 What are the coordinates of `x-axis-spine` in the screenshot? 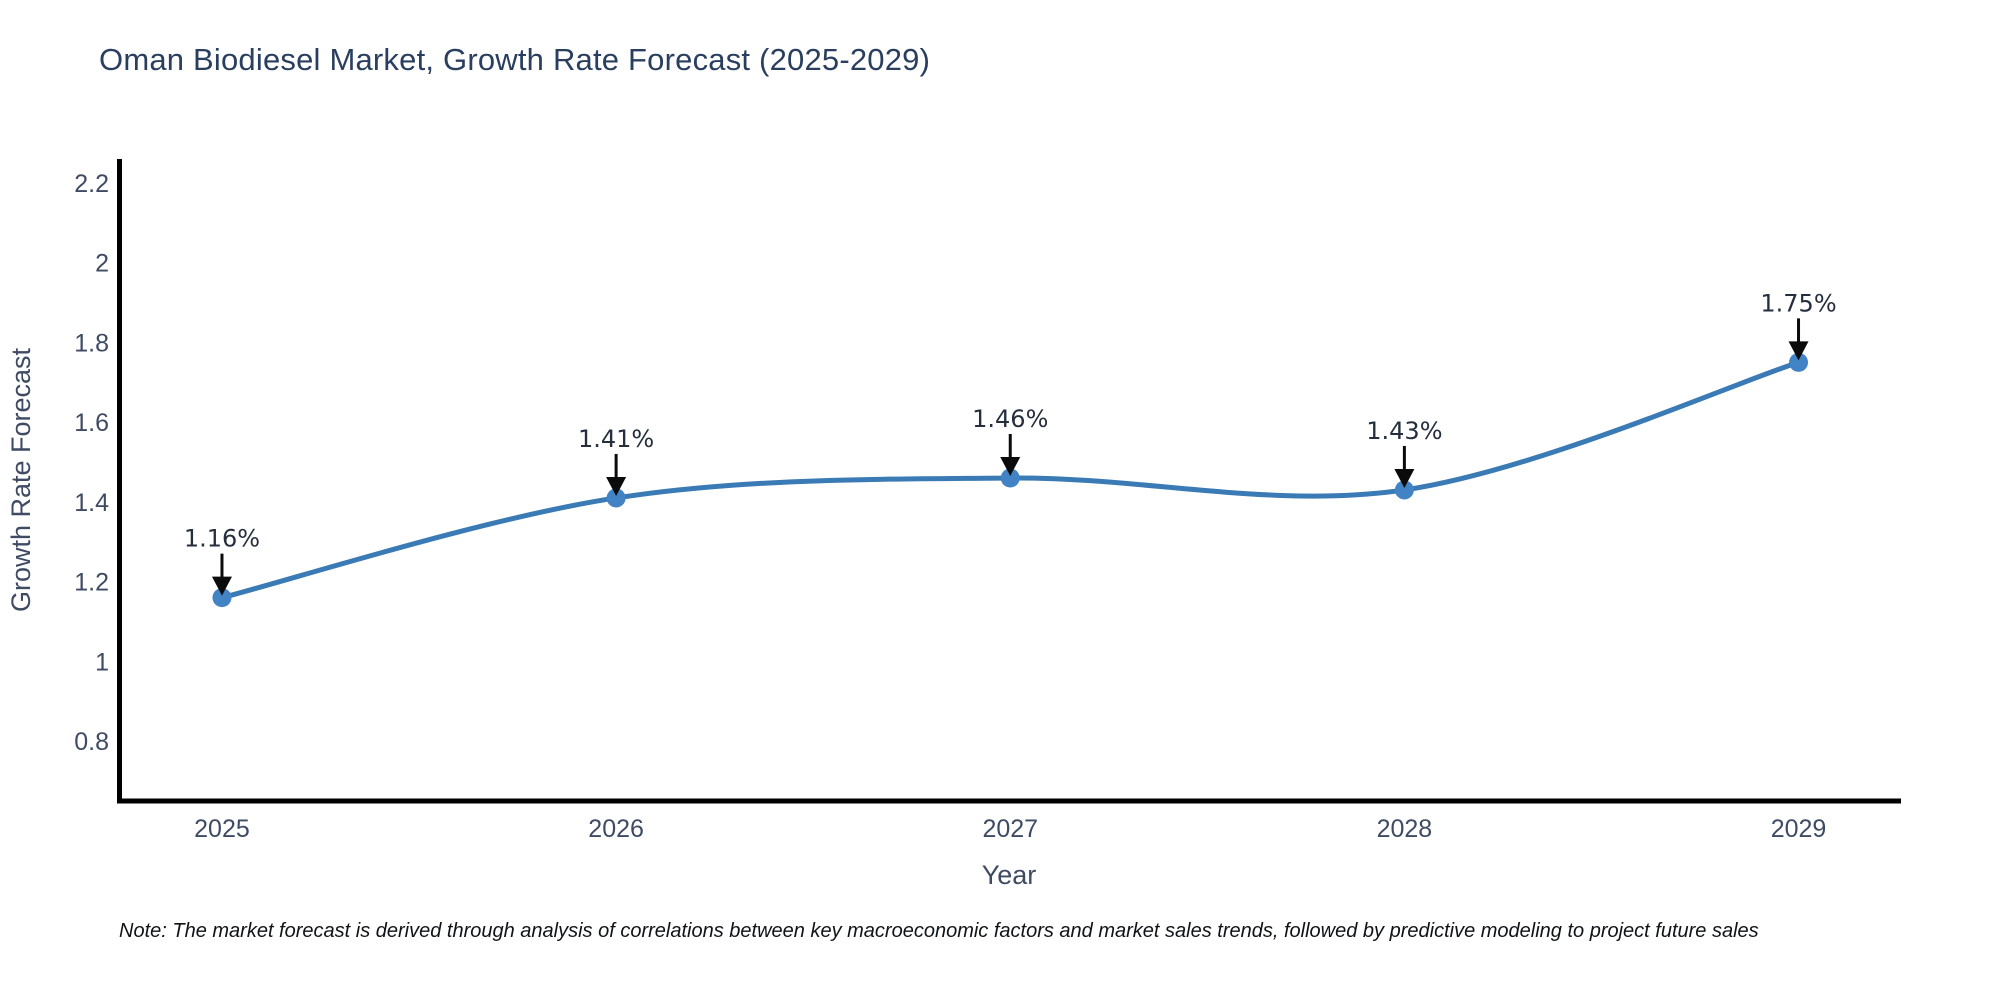 It's located at (1009, 801).